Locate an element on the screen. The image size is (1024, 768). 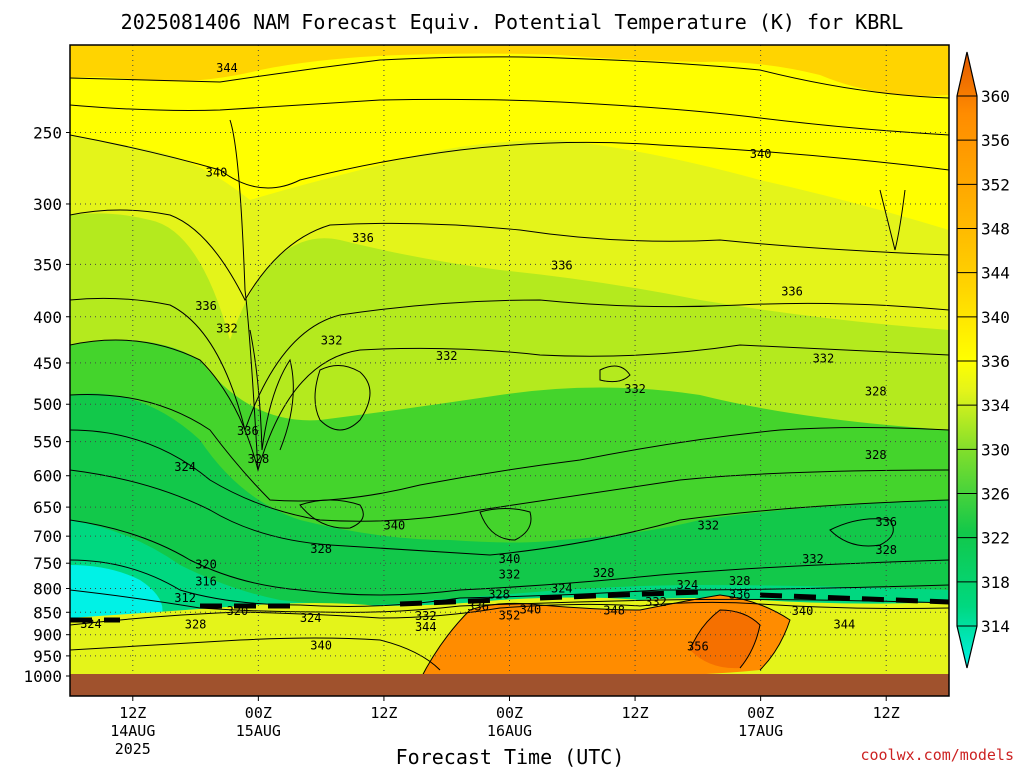
y-tick-label: 350 is located at coordinates (47, 264).